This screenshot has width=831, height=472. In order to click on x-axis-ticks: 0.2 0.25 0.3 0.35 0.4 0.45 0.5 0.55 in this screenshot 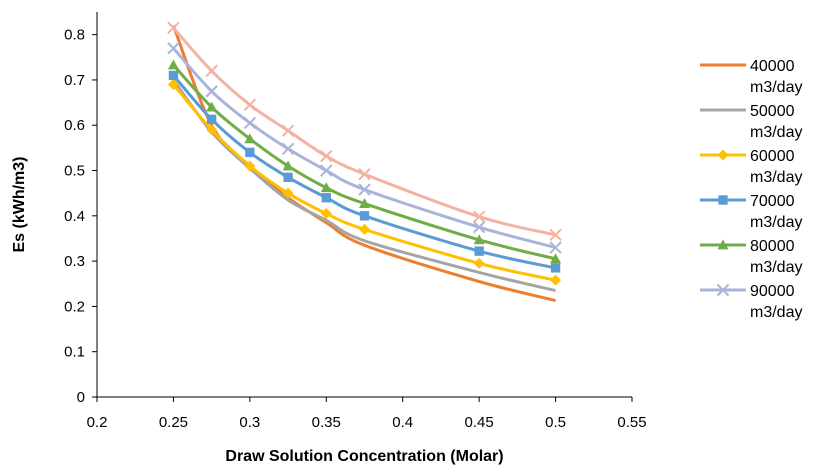, I will do `click(367, 414)`.